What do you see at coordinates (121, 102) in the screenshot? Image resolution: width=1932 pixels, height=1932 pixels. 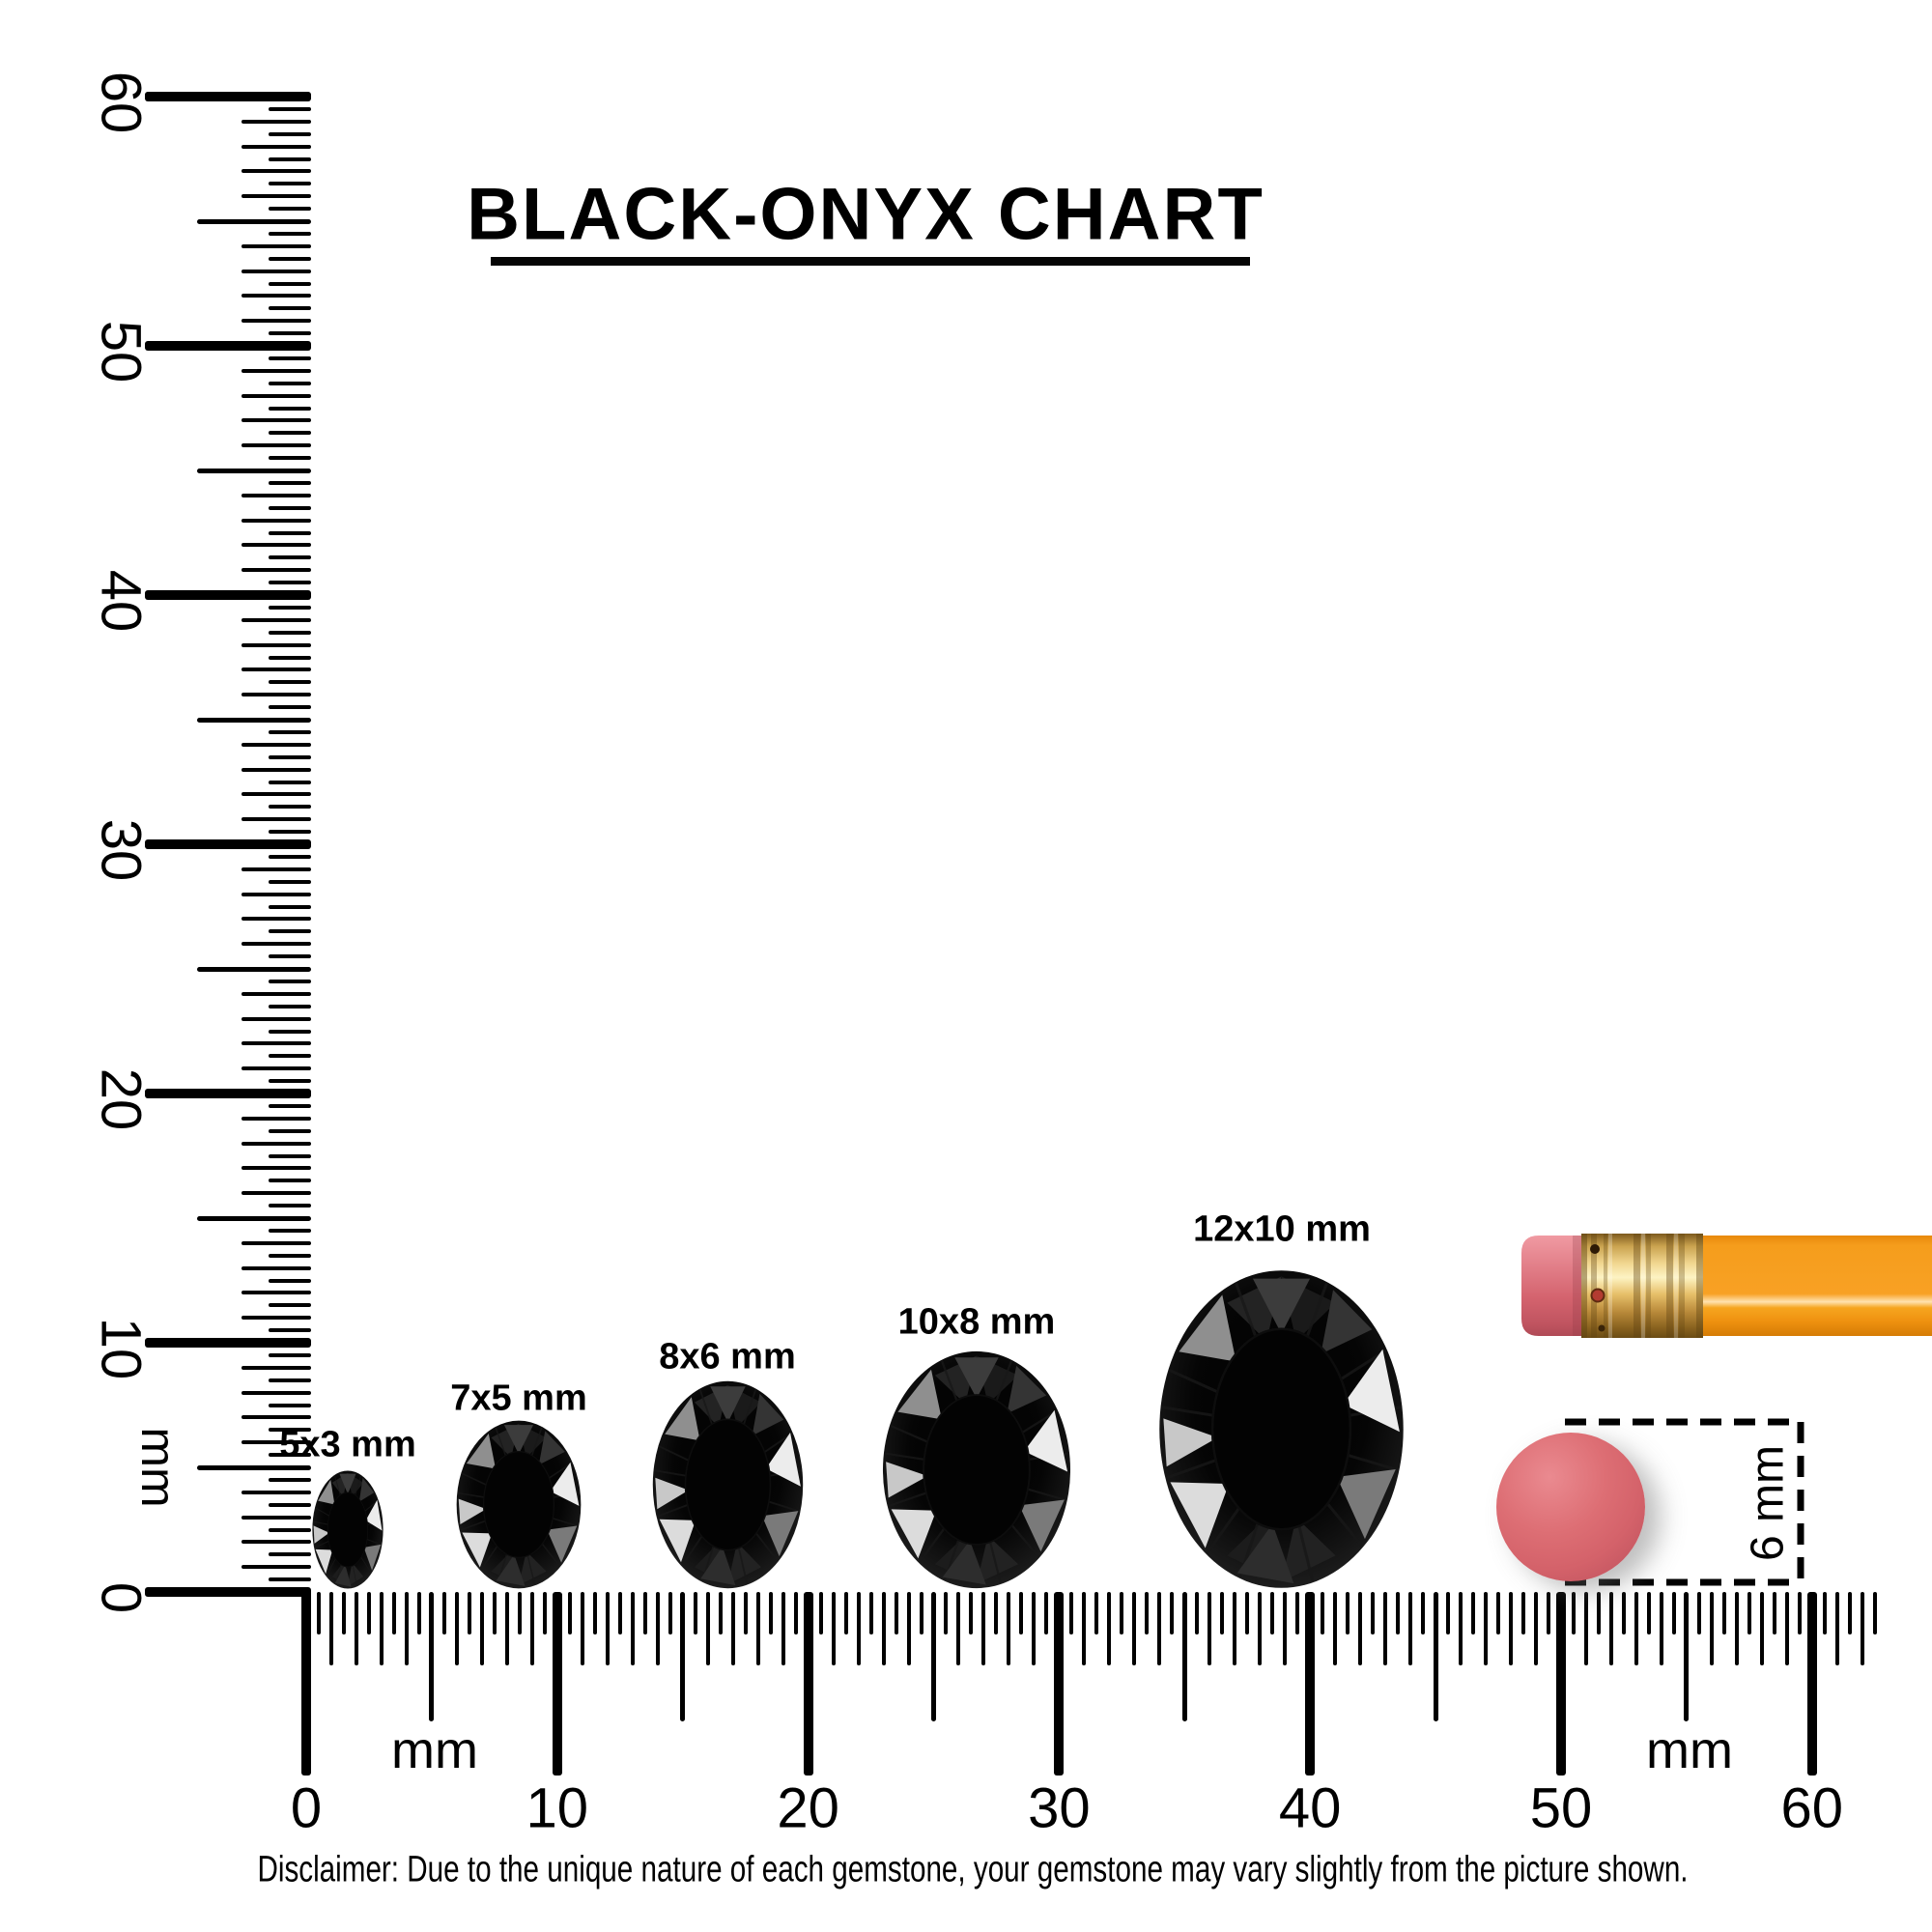 I see `v-ruler-number: 60` at bounding box center [121, 102].